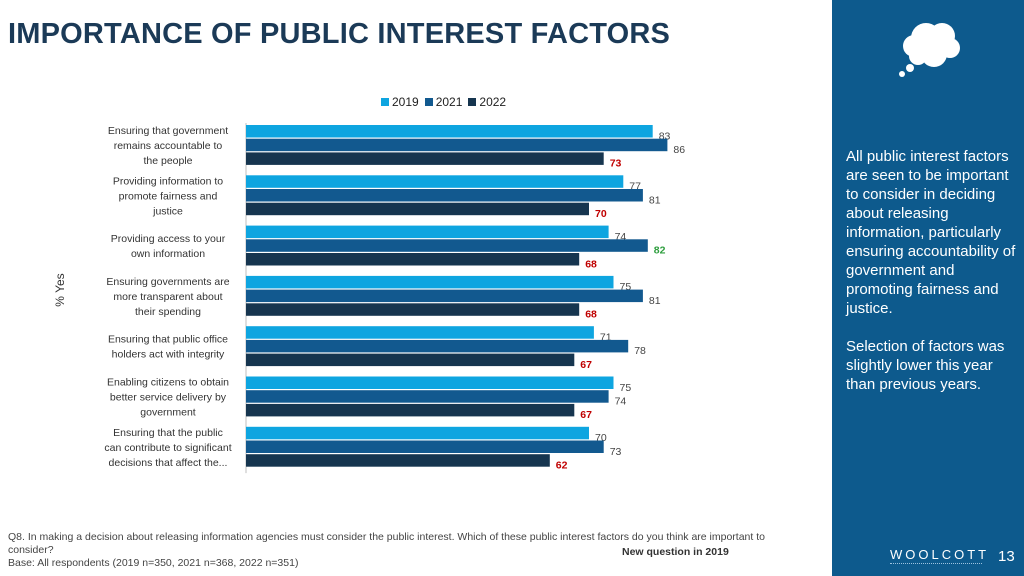  What do you see at coordinates (493, 102) in the screenshot?
I see `legend-label-2022: 2022` at bounding box center [493, 102].